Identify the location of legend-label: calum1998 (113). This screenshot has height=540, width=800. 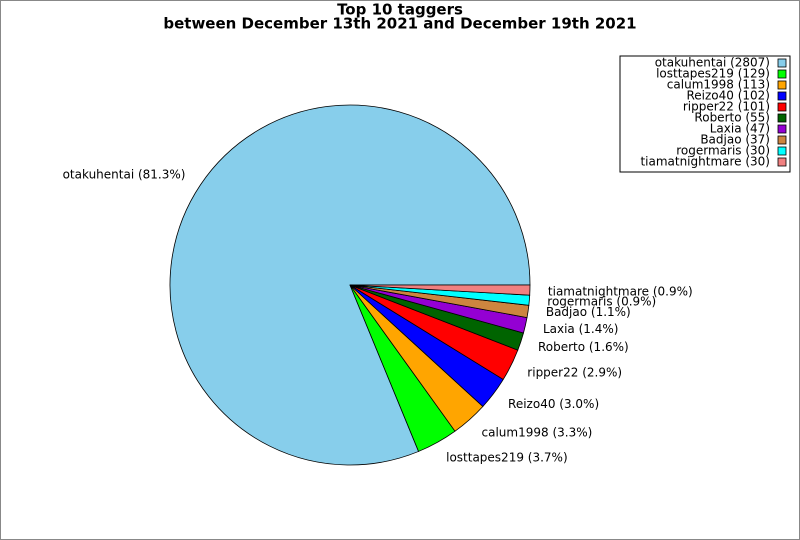
(718, 85).